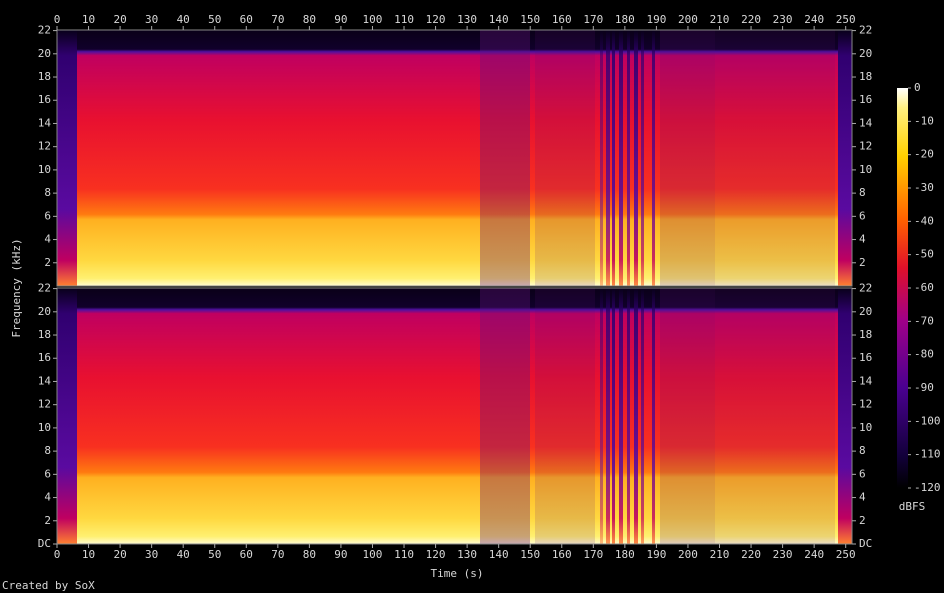 The image size is (944, 593). I want to click on x-tick-label: 50, so click(214, 554).